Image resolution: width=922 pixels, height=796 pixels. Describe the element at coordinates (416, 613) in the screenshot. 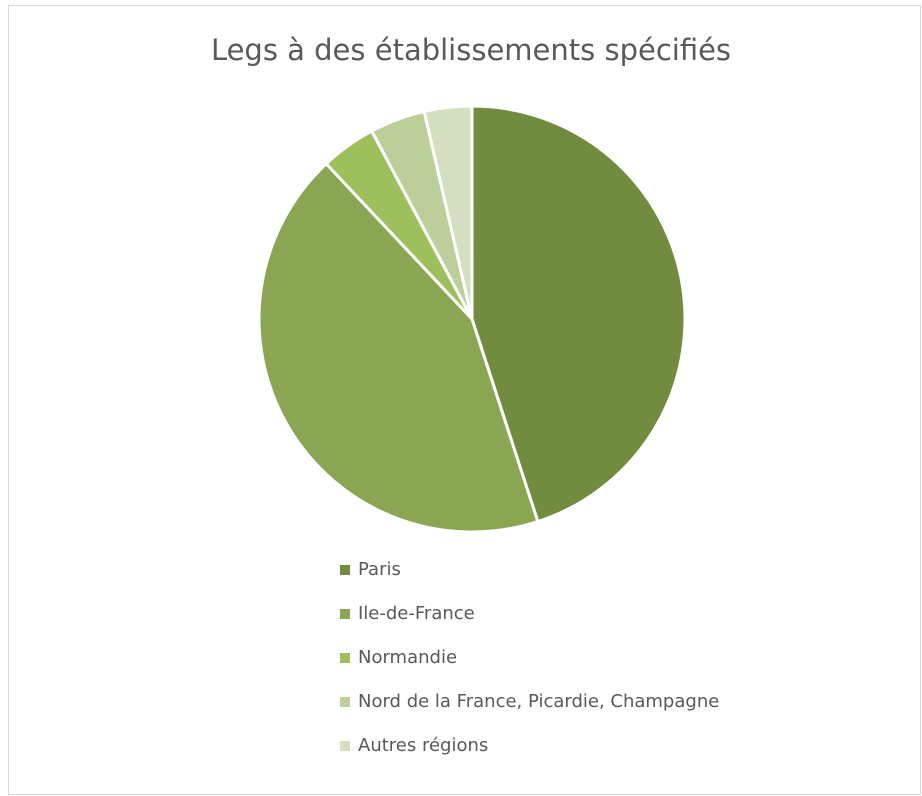

I see `legend-label: Ile-de-France` at that location.